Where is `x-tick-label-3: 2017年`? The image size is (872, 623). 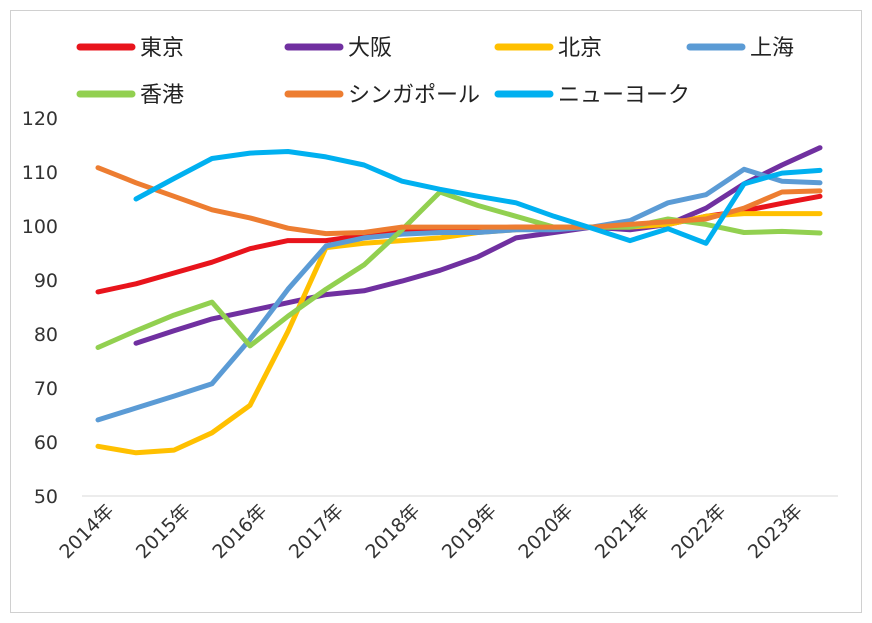
x-tick-label-3: 2017年 is located at coordinates (316, 531).